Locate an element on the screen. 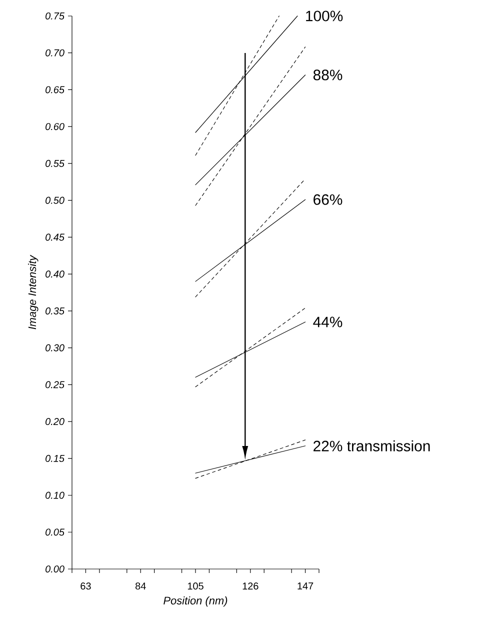 The height and width of the screenshot is (622, 497). x-tick-label: 84 is located at coordinates (141, 586).